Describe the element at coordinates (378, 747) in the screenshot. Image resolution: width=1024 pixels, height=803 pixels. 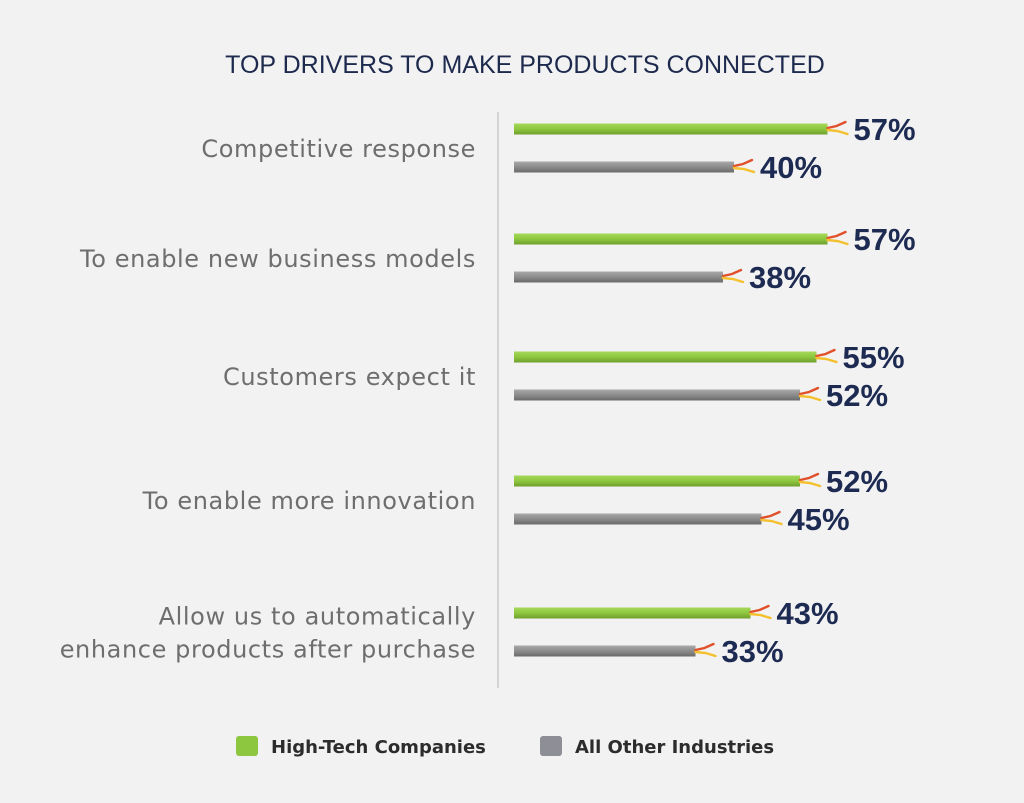
I see `legend-label: High-Tech Companies` at that location.